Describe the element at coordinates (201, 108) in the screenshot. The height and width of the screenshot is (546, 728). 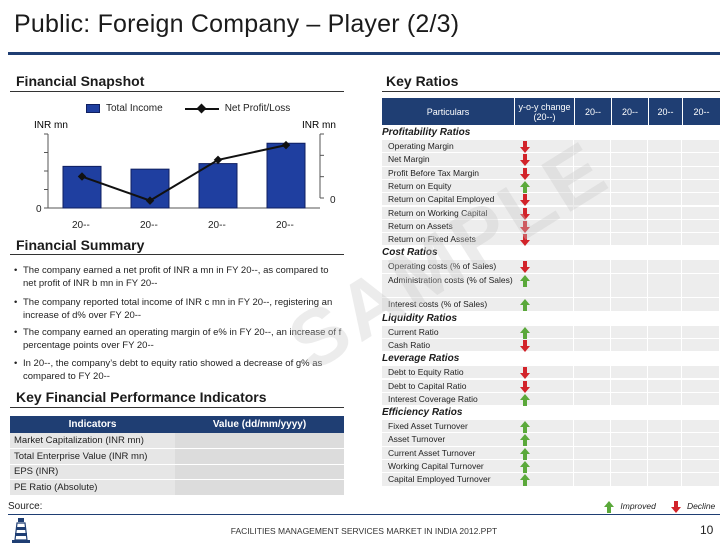
I see `legend-line-swatch` at that location.